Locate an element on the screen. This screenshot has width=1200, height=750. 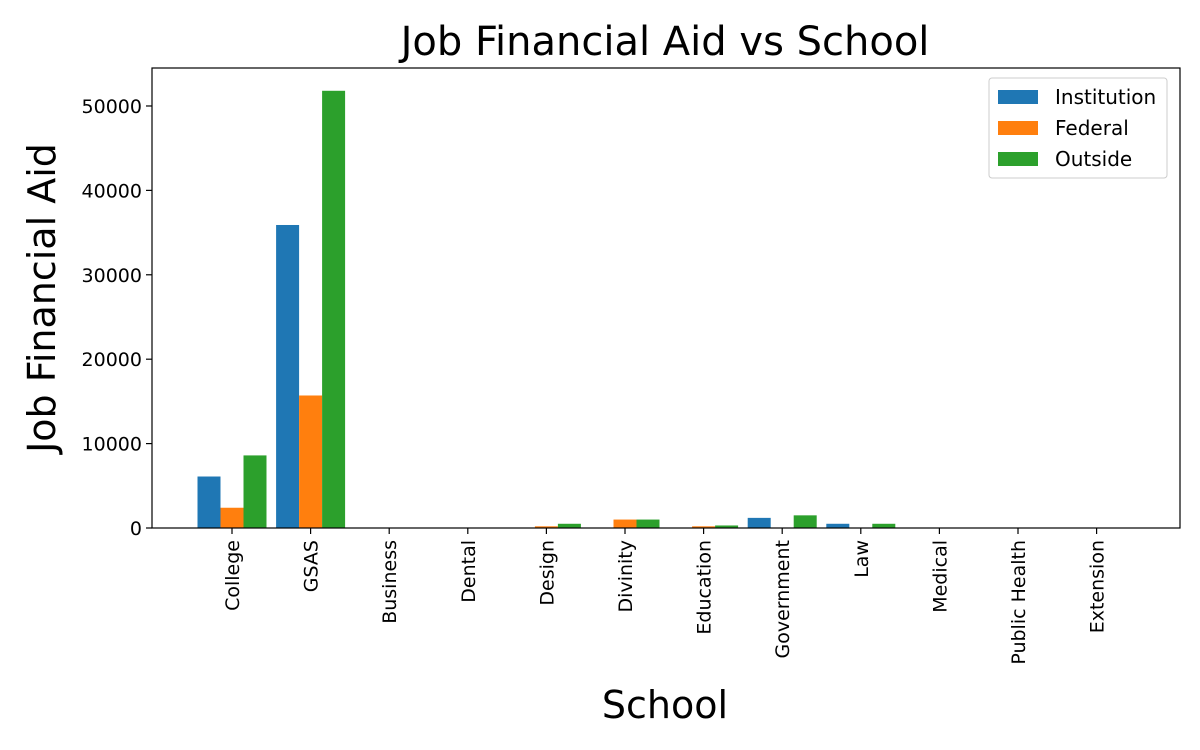
legend-label-institution: Institution is located at coordinates (1105, 97).